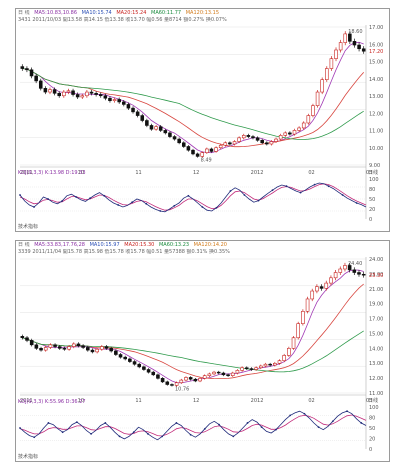  What do you see at coordinates (376, 290) in the screenshot?
I see `price-tick-label: 21.00` at bounding box center [376, 290].